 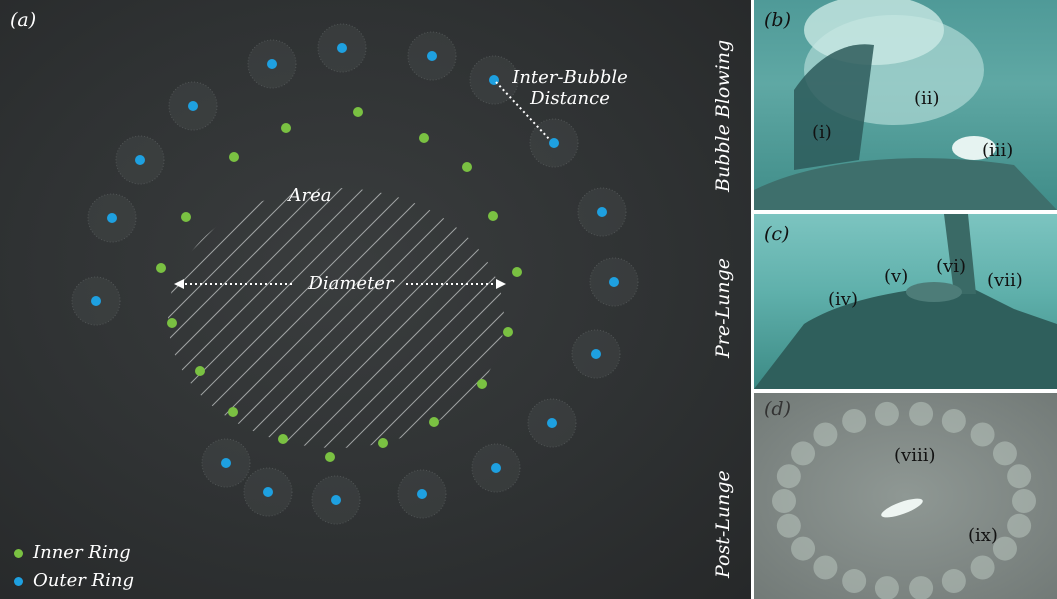 I want to click on legend-inner-ring: Inner Ring, so click(x=72, y=552).